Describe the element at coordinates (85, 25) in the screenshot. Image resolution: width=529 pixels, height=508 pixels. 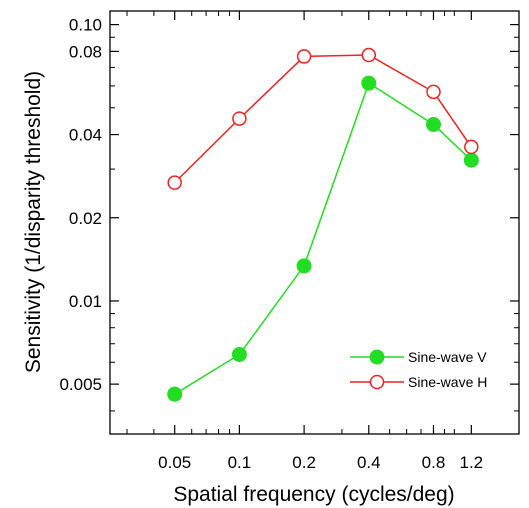
I see `y-tick-label: 0.10` at that location.